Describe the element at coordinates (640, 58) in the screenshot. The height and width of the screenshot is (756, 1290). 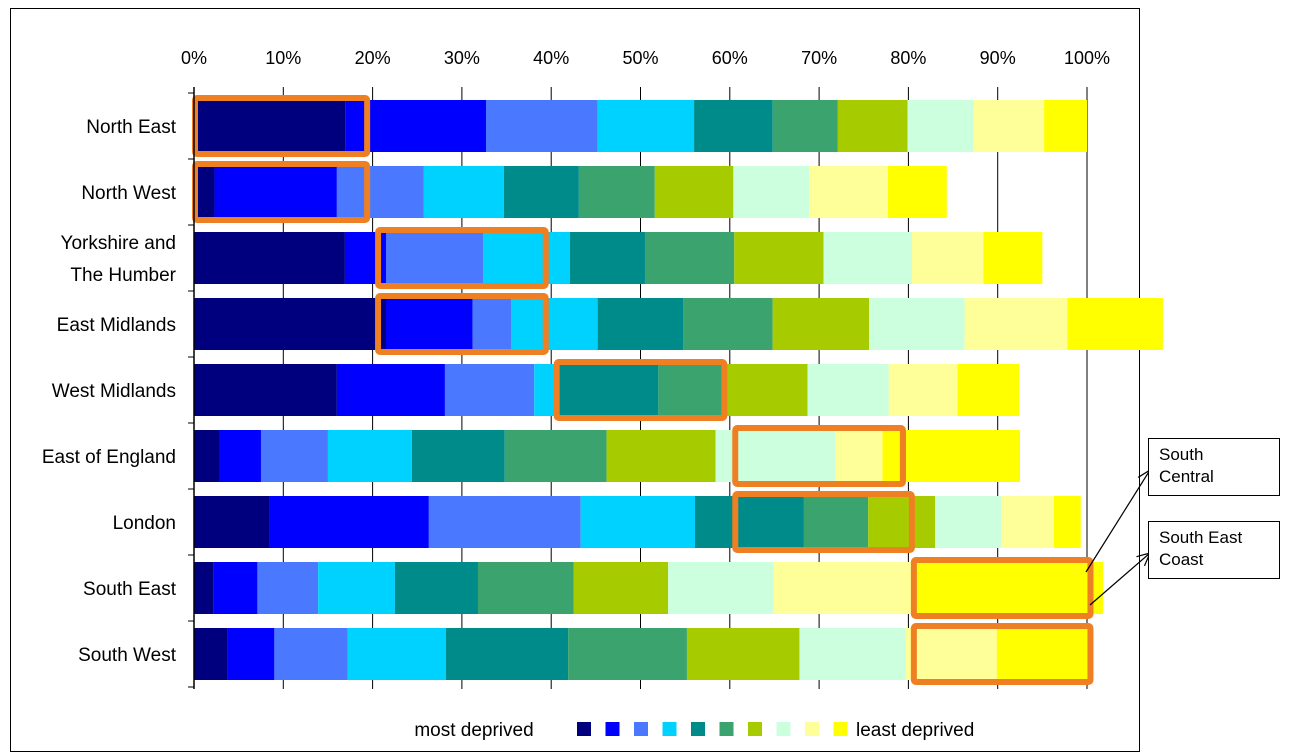
I see `x-tick-label: 50%` at that location.